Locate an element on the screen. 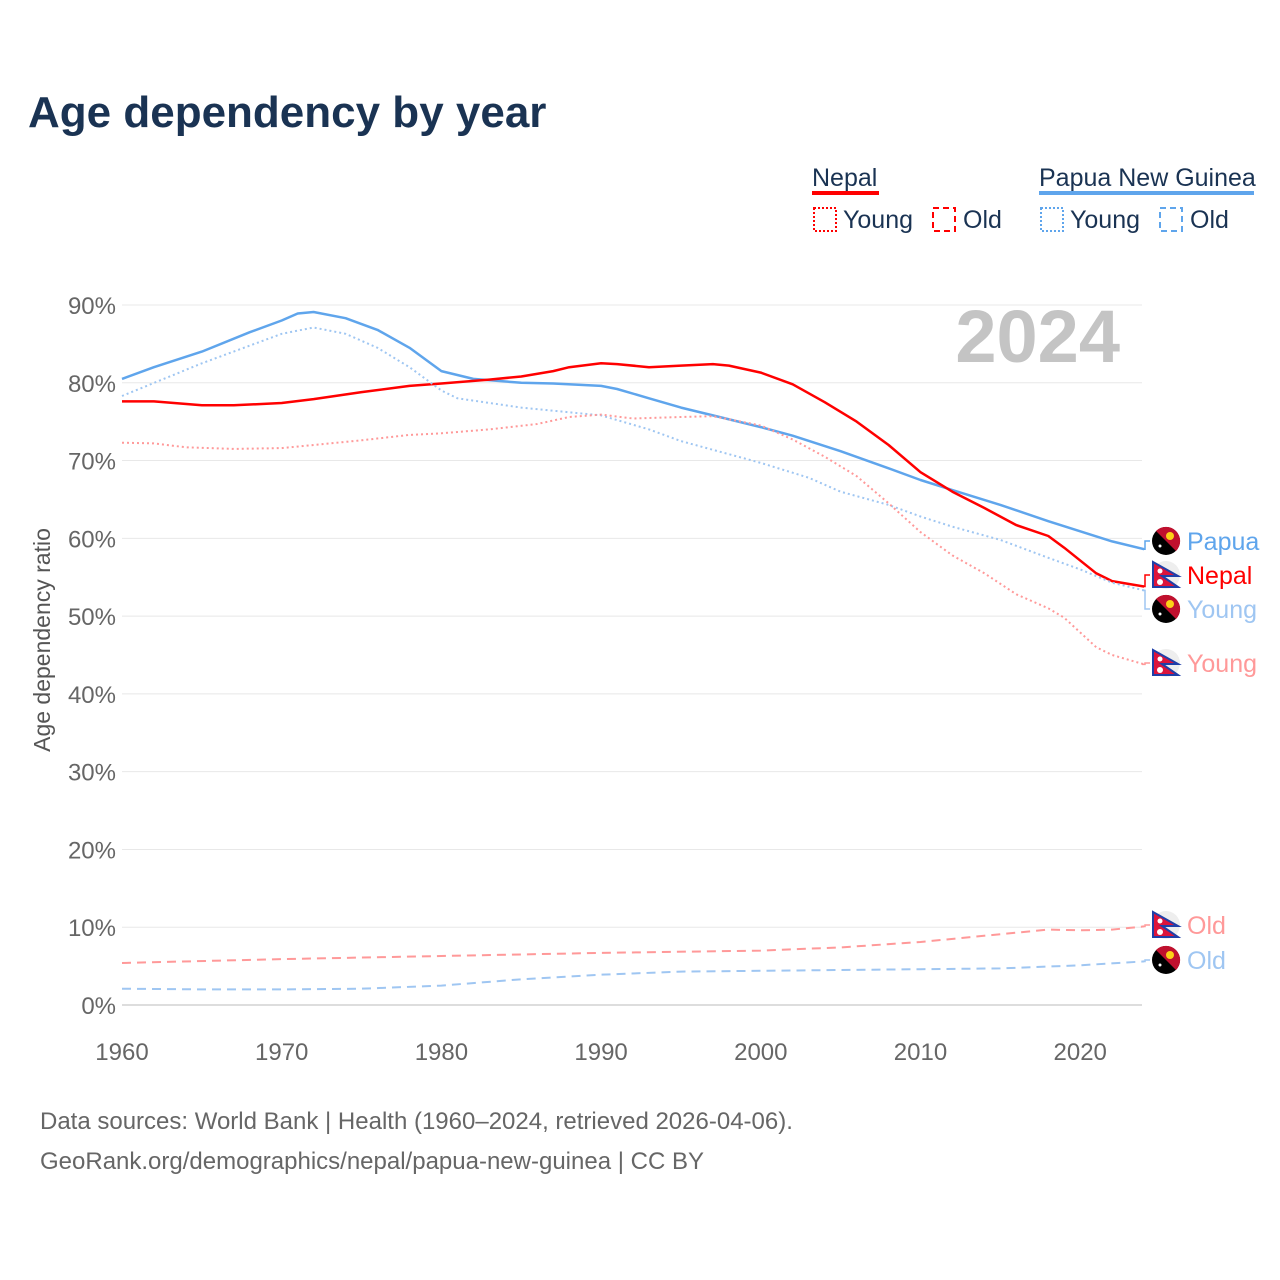 The image size is (1280, 1280). y-tick-label: 80% is located at coordinates (92, 384).